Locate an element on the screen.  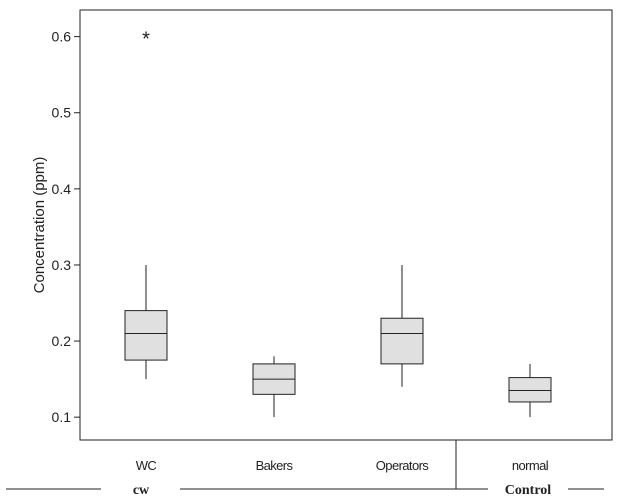
y-tick-label: 0.6 is located at coordinates (62, 37).